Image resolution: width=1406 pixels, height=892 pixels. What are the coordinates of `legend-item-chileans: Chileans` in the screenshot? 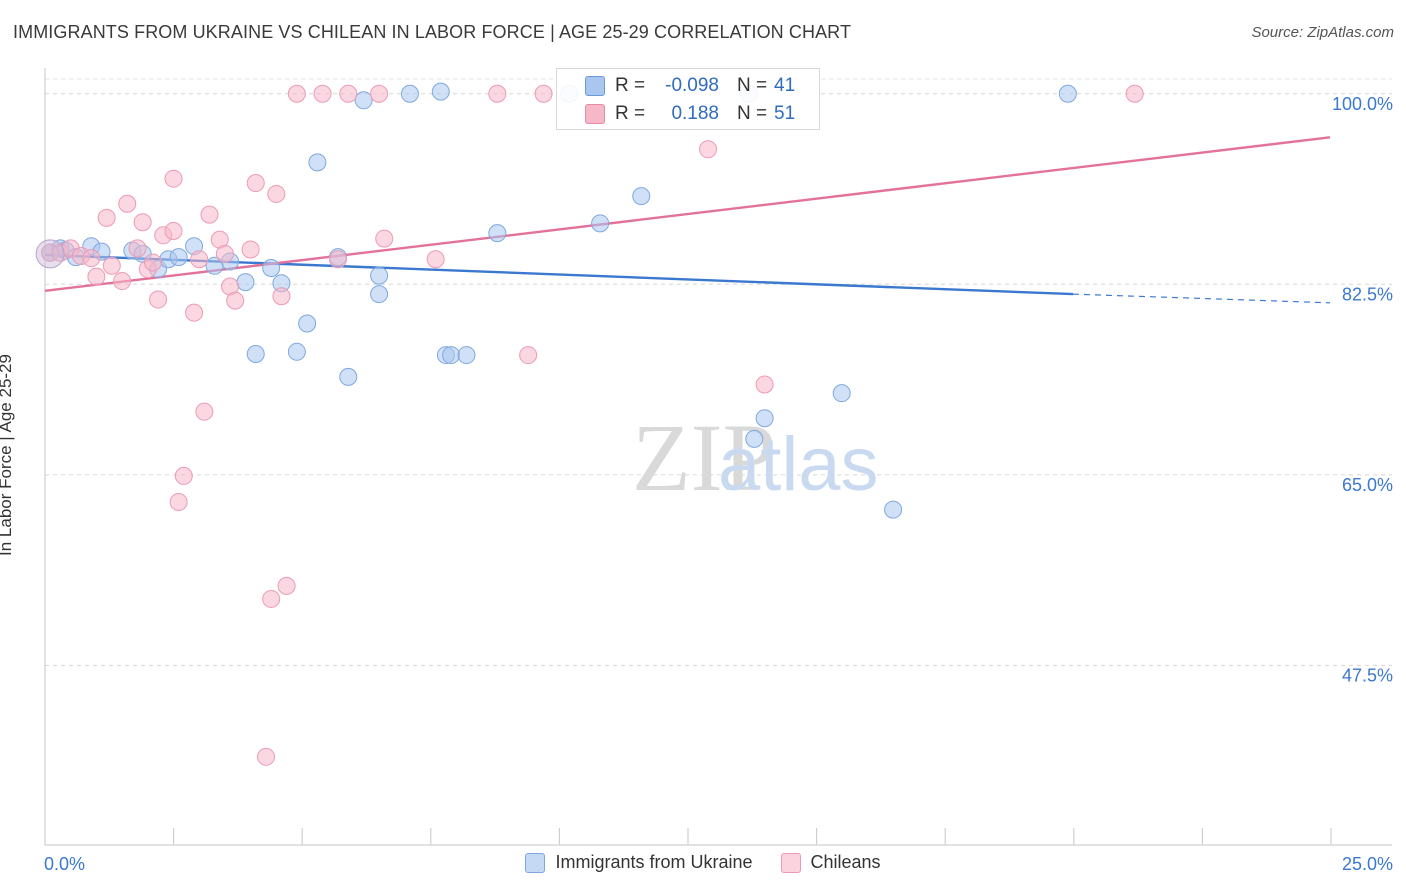 It's located at (830, 862).